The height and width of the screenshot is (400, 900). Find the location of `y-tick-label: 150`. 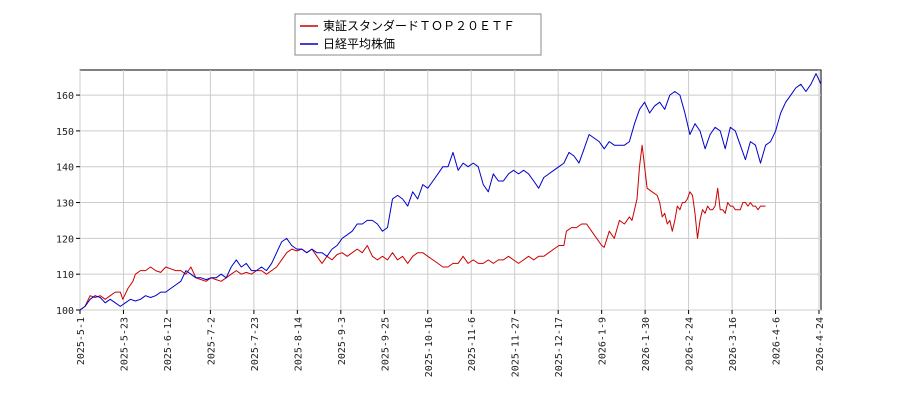

y-tick-label: 150 is located at coordinates (65, 132).